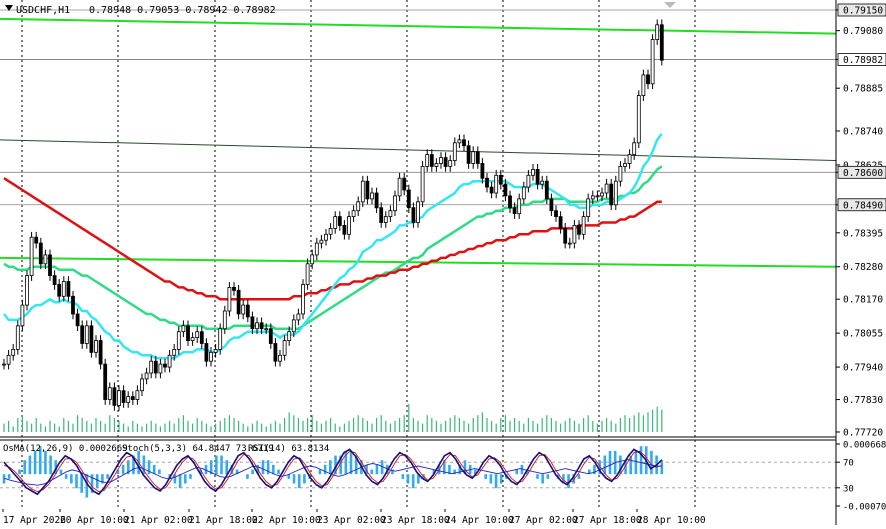  I want to click on price-tick-label: 0.78055, so click(863, 334).